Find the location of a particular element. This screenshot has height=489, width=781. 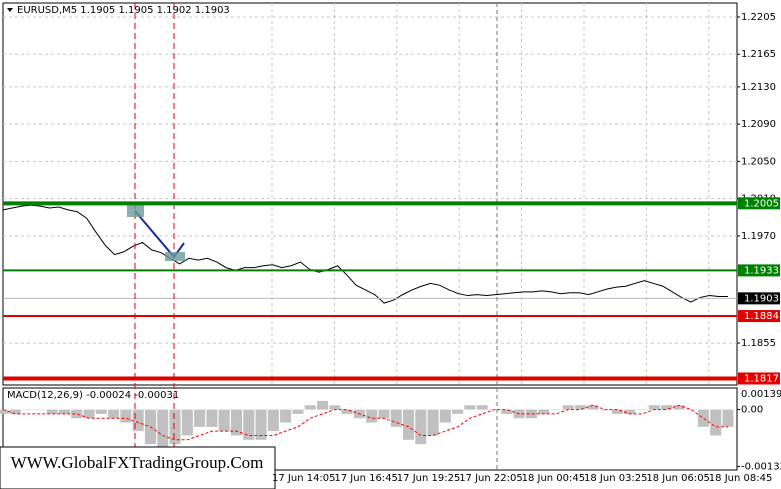

macd-signal is located at coordinates (365, 422).